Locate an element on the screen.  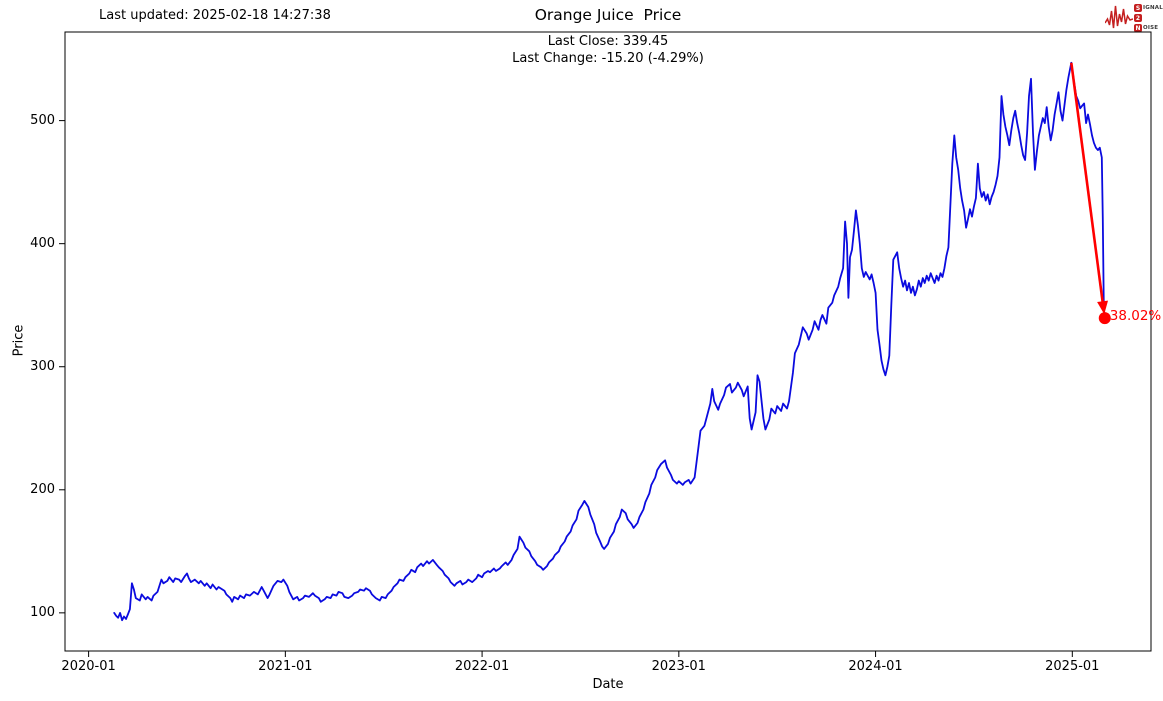
x-tick-label: 2022-01 is located at coordinates (482, 666).